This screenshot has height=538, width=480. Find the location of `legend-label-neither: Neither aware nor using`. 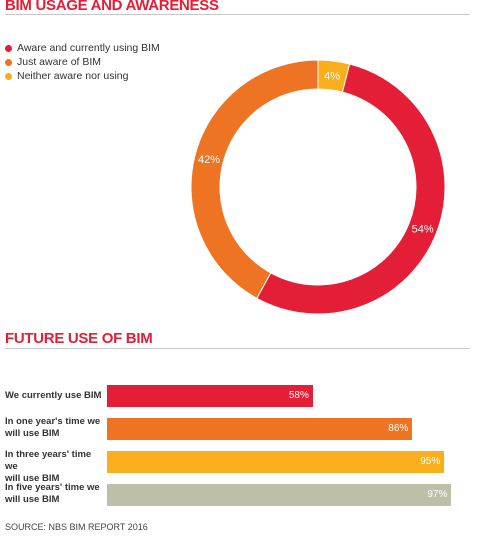

legend-label-neither: Neither aware nor using is located at coordinates (73, 76).